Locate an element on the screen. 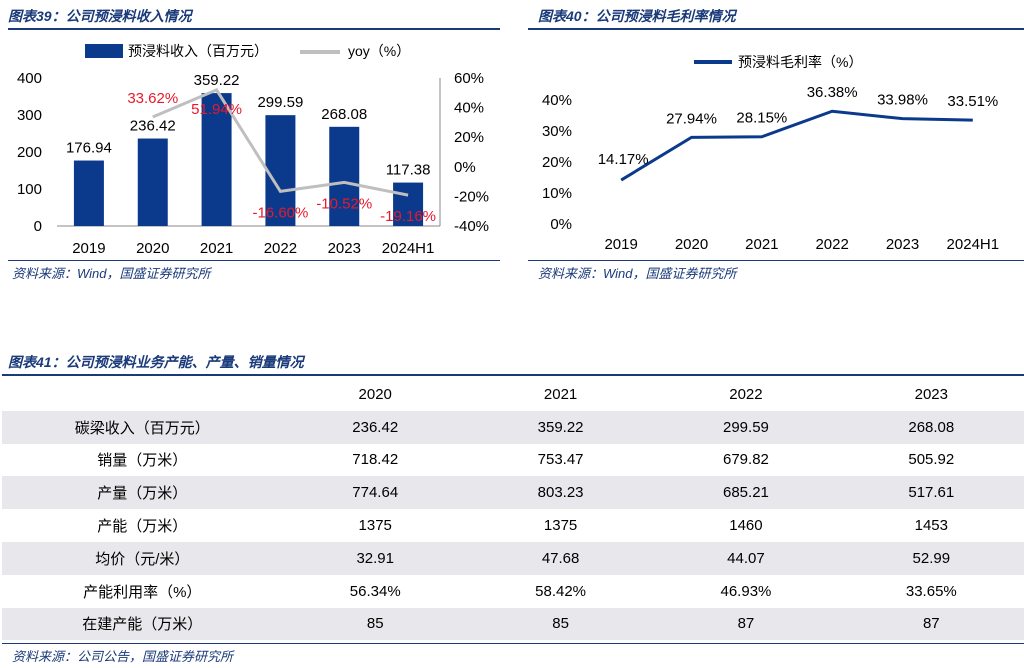  yoy-point-label: 33.62% is located at coordinates (152, 98).